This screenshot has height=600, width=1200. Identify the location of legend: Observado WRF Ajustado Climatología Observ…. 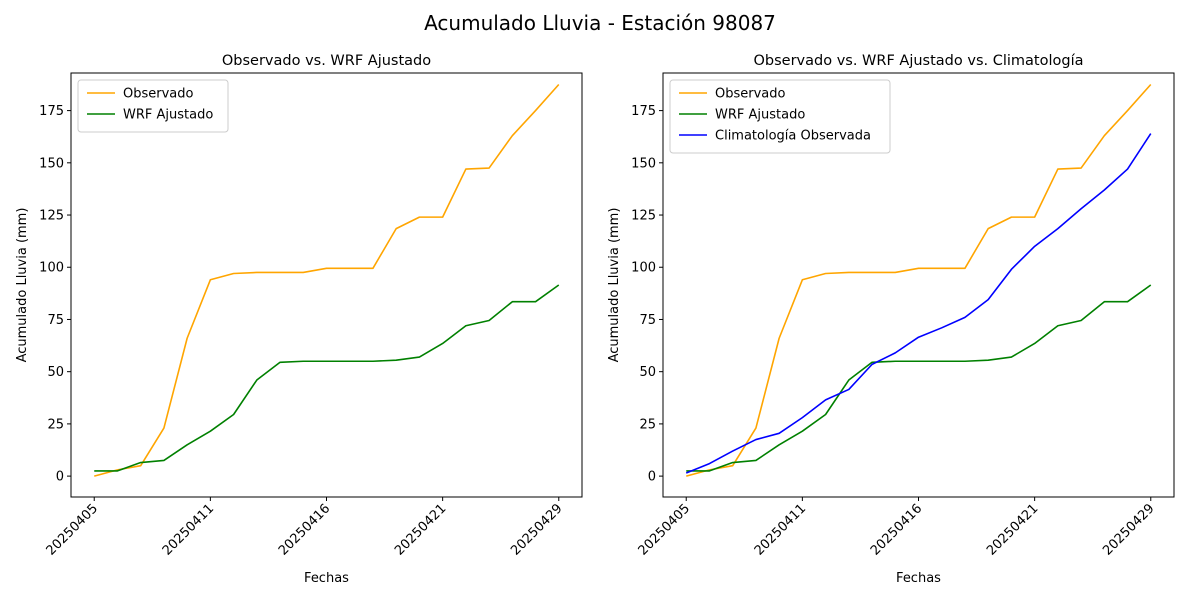
(780, 116).